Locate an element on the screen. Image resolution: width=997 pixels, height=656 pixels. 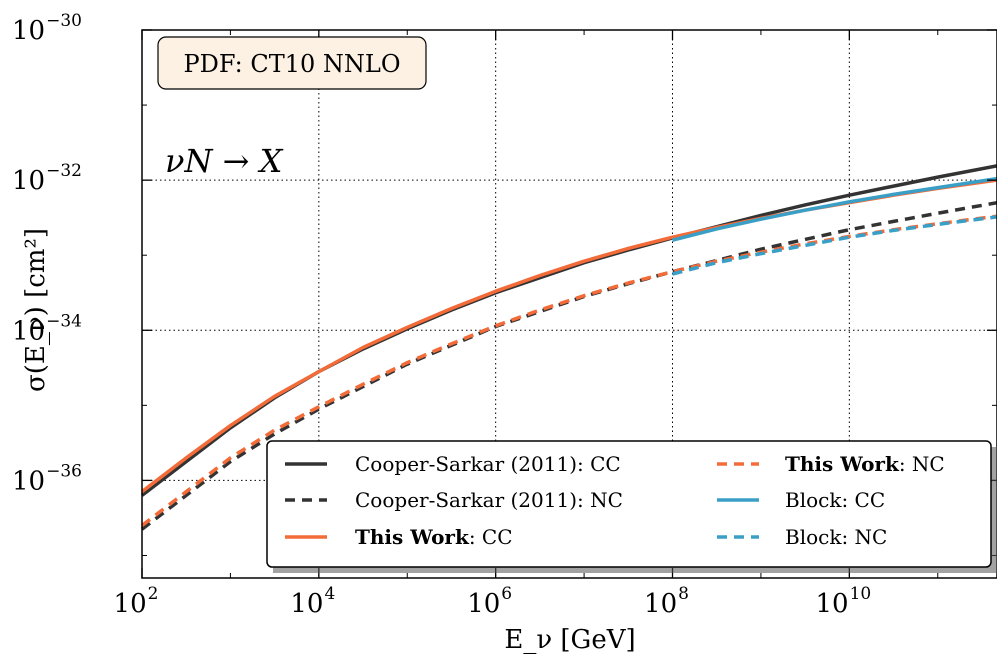
legend-entry-6: Block: NC is located at coordinates (802, 537).